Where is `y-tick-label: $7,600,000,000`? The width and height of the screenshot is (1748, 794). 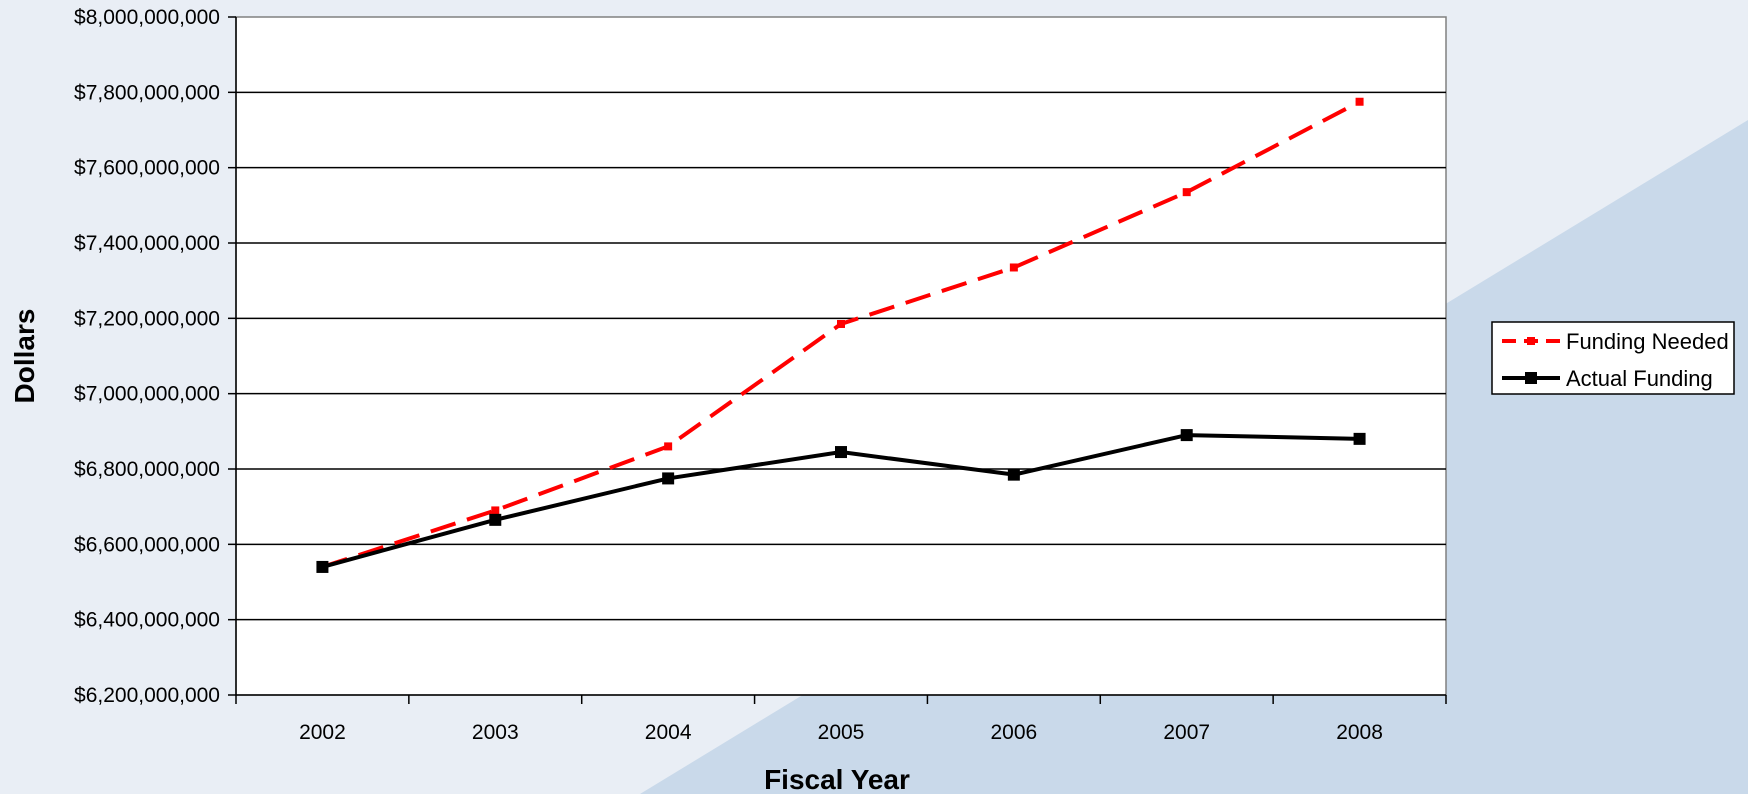
y-tick-label: $7,600,000,000 is located at coordinates (147, 168).